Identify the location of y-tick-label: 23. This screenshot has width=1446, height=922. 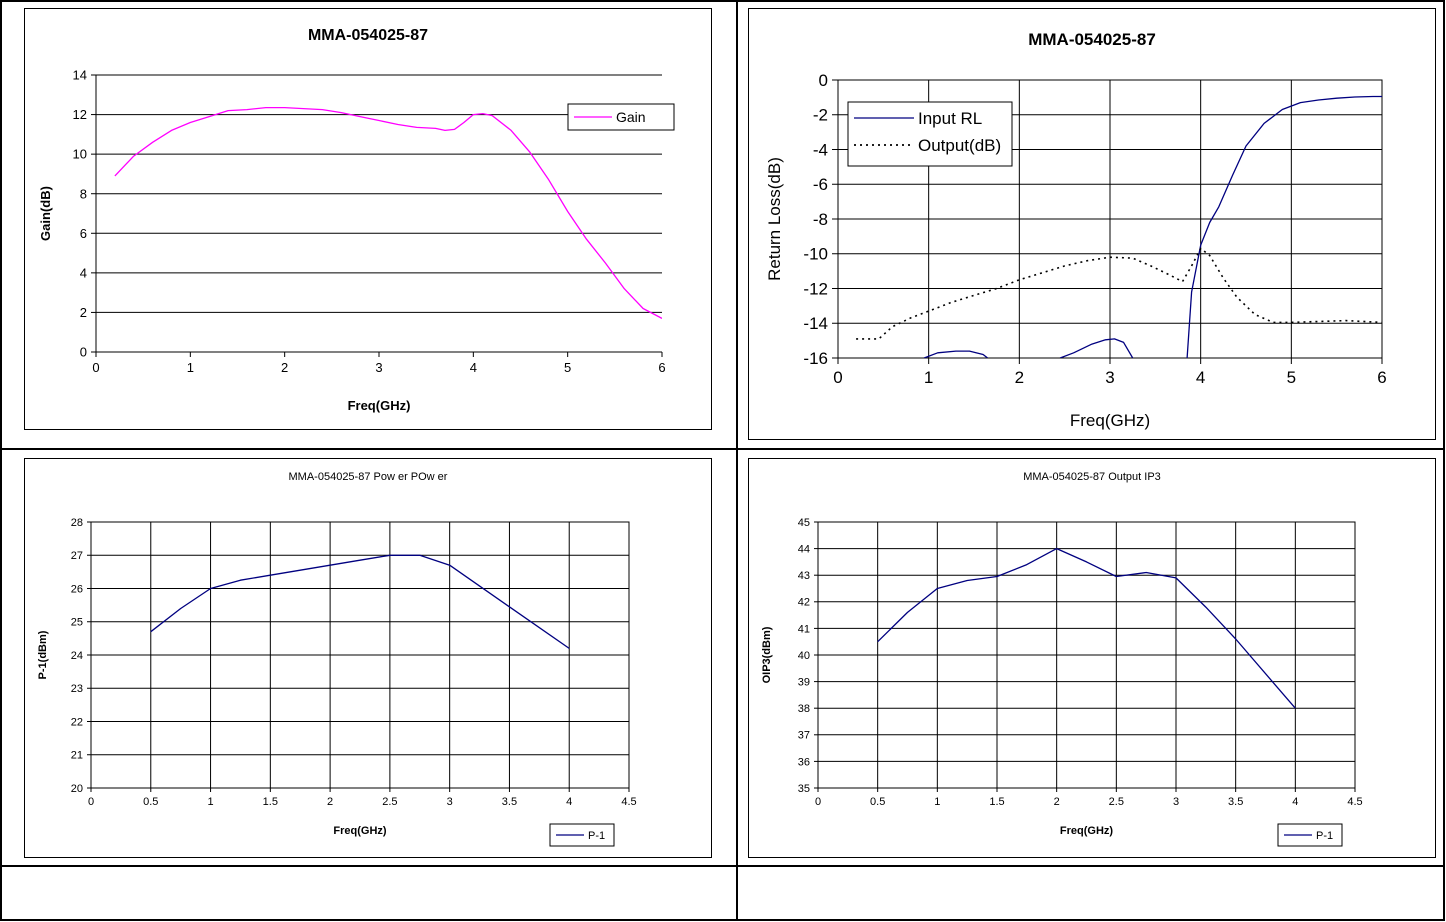
(77, 689).